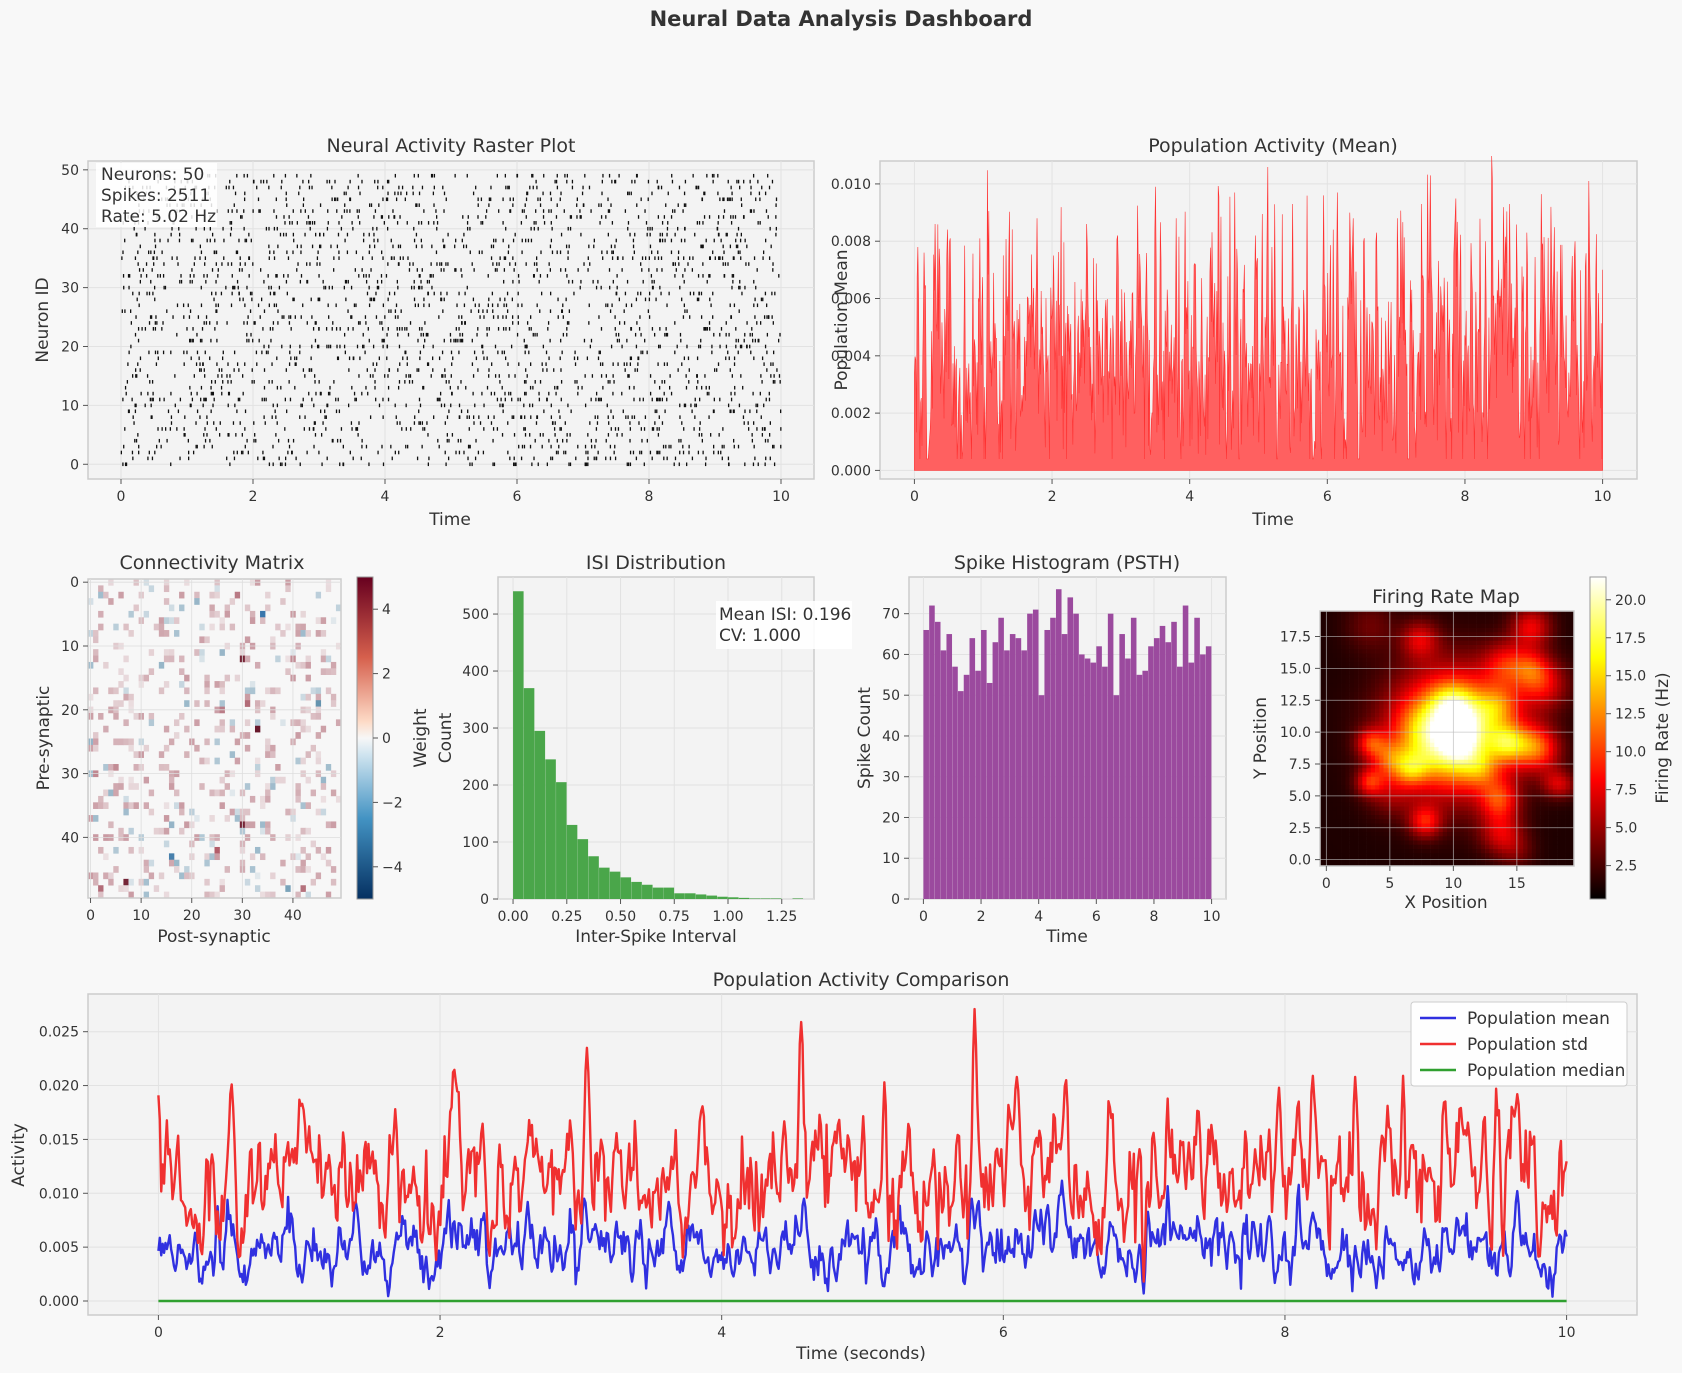 This screenshot has height=1373, width=1682. Describe the element at coordinates (212, 563) in the screenshot. I see `connectivity-title: Connectivity Matrix` at that location.